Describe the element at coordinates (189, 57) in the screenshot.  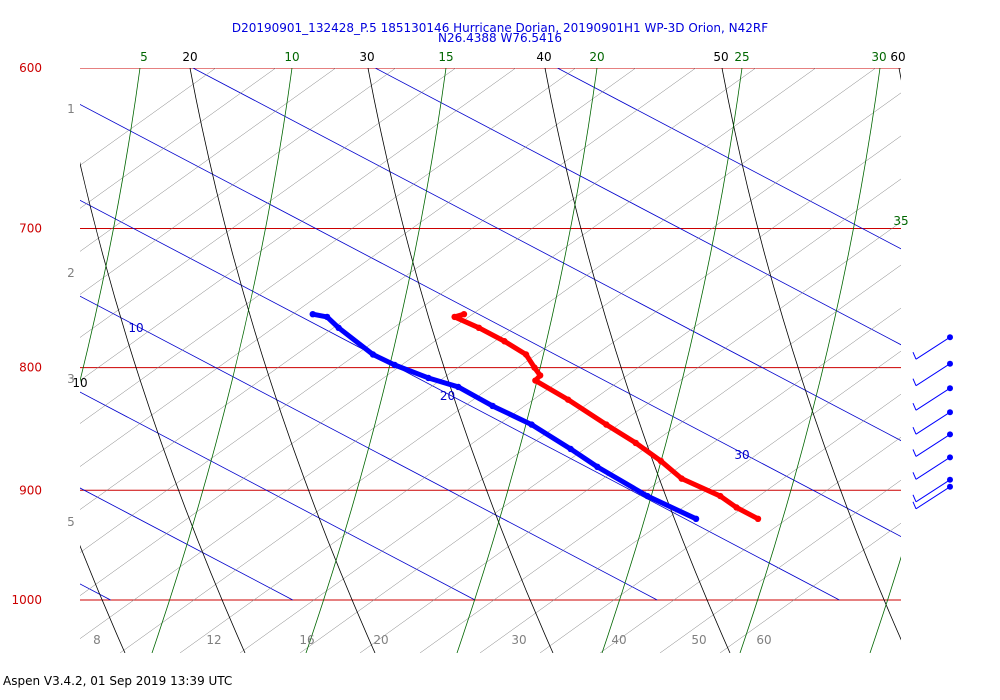
I see `dry-adiabat-label: 20` at that location.